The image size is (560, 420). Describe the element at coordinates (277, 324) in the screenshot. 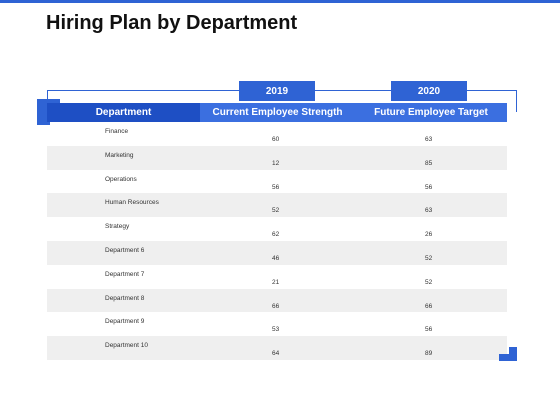

I see `table-row: Department 9 53 56` at that location.